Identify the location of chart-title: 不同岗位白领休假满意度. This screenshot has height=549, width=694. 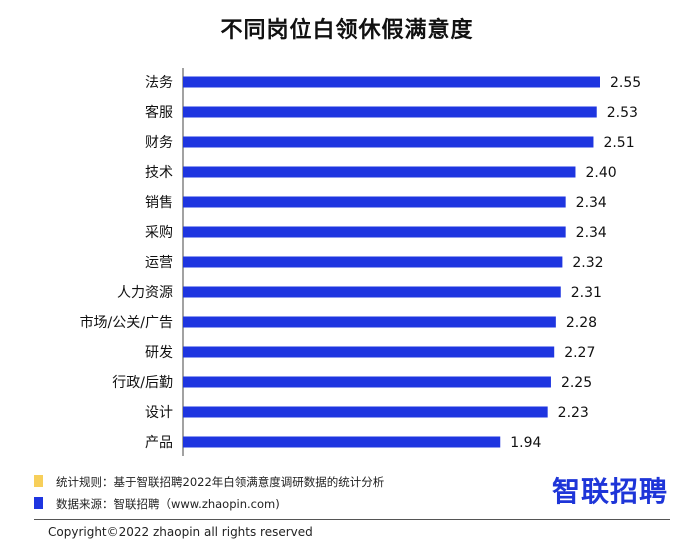
(347, 30).